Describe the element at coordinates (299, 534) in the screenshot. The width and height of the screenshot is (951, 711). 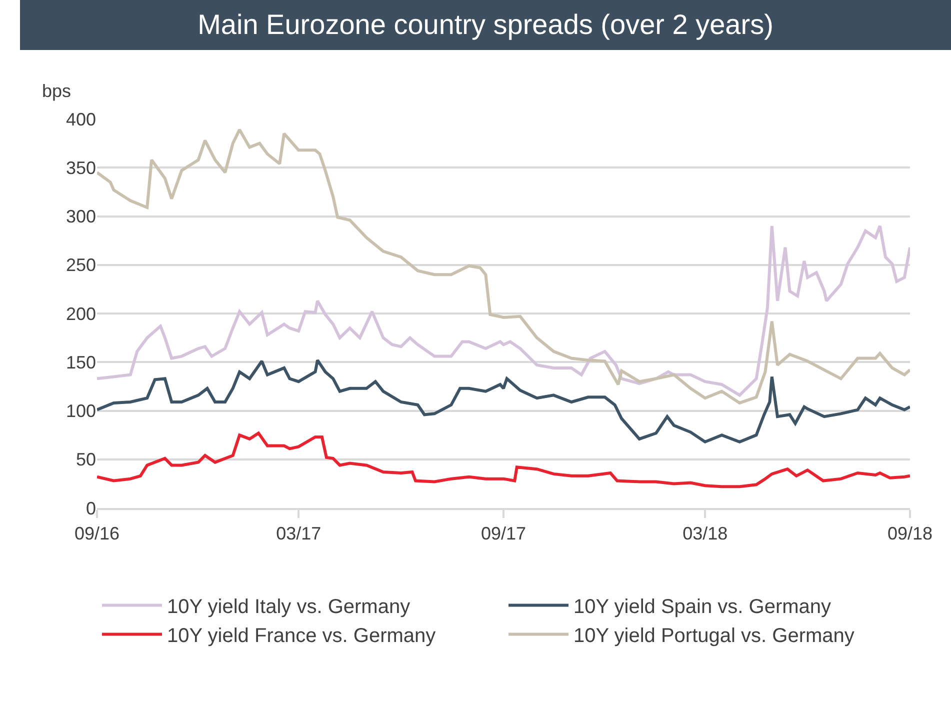
I see `x-tick-label: 03/17` at that location.